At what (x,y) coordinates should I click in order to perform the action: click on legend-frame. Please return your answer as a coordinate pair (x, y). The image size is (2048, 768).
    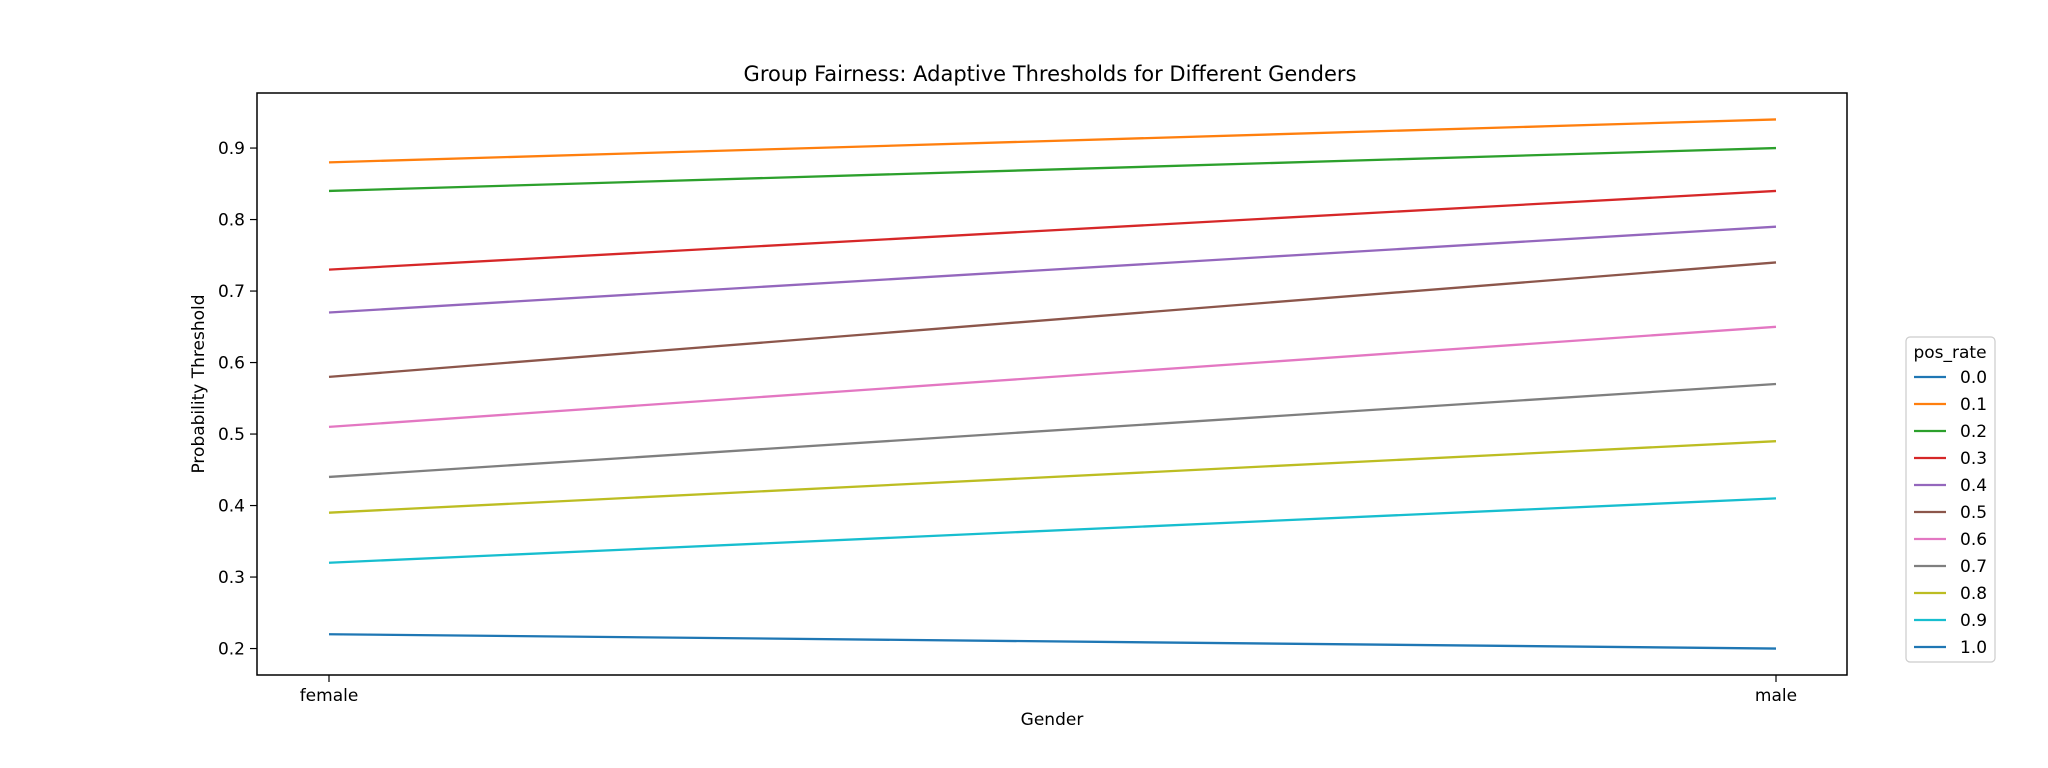
    Looking at the image, I should click on (1950, 499).